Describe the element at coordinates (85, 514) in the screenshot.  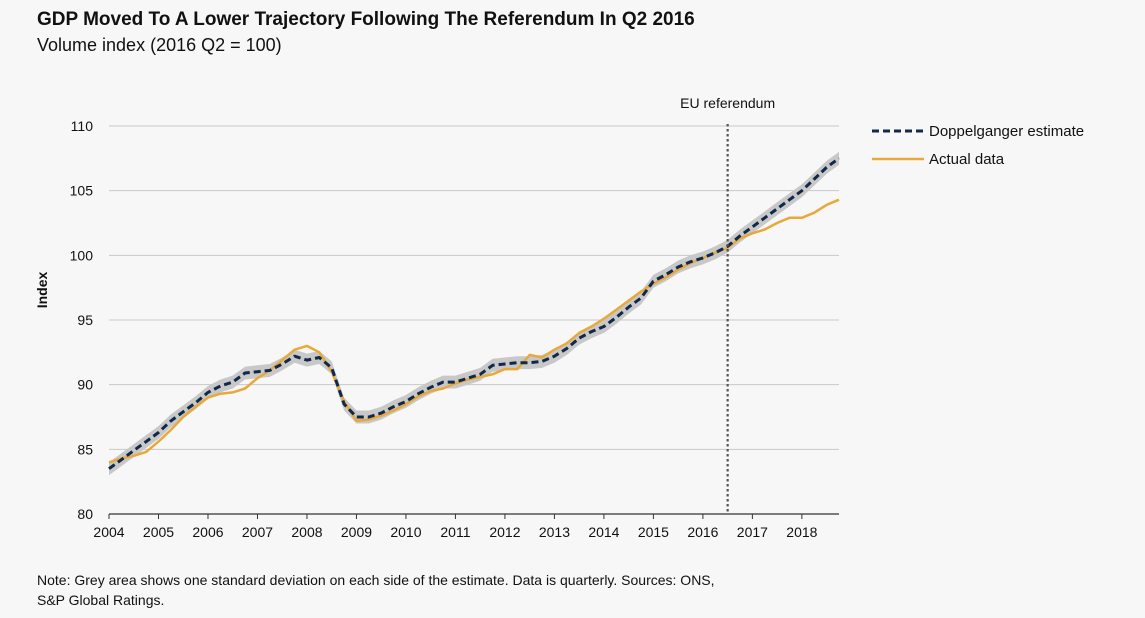
I see `y-tick-label-80: 80` at that location.